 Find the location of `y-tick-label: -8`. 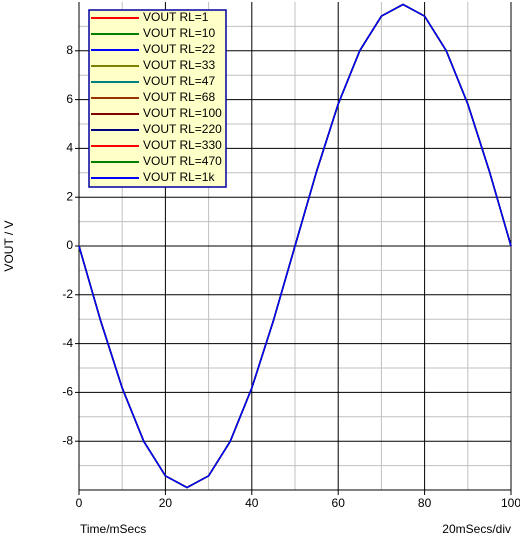

y-tick-label: -8 is located at coordinates (67, 440).